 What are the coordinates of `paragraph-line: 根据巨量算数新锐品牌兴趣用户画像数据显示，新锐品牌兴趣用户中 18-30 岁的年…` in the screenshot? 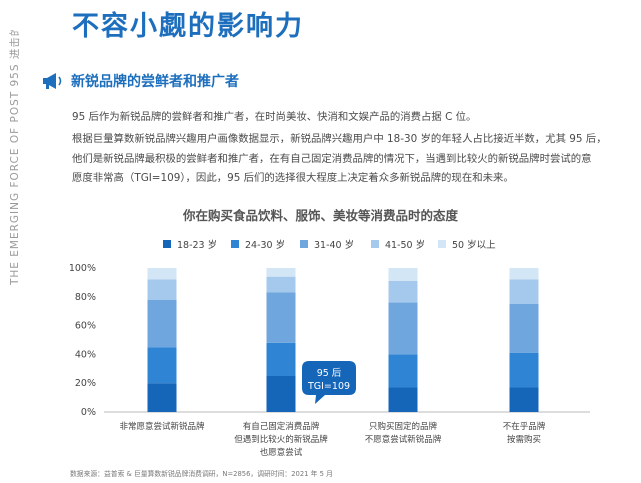 It's located at (339, 139).